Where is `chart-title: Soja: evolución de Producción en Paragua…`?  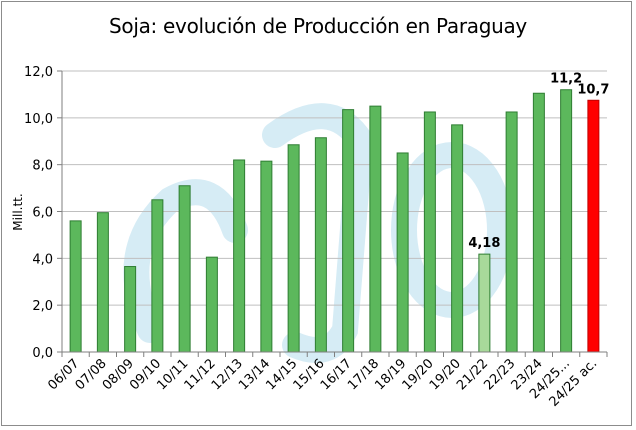 chart-title: Soja: evolución de Producción en Paragua… is located at coordinates (318, 26).